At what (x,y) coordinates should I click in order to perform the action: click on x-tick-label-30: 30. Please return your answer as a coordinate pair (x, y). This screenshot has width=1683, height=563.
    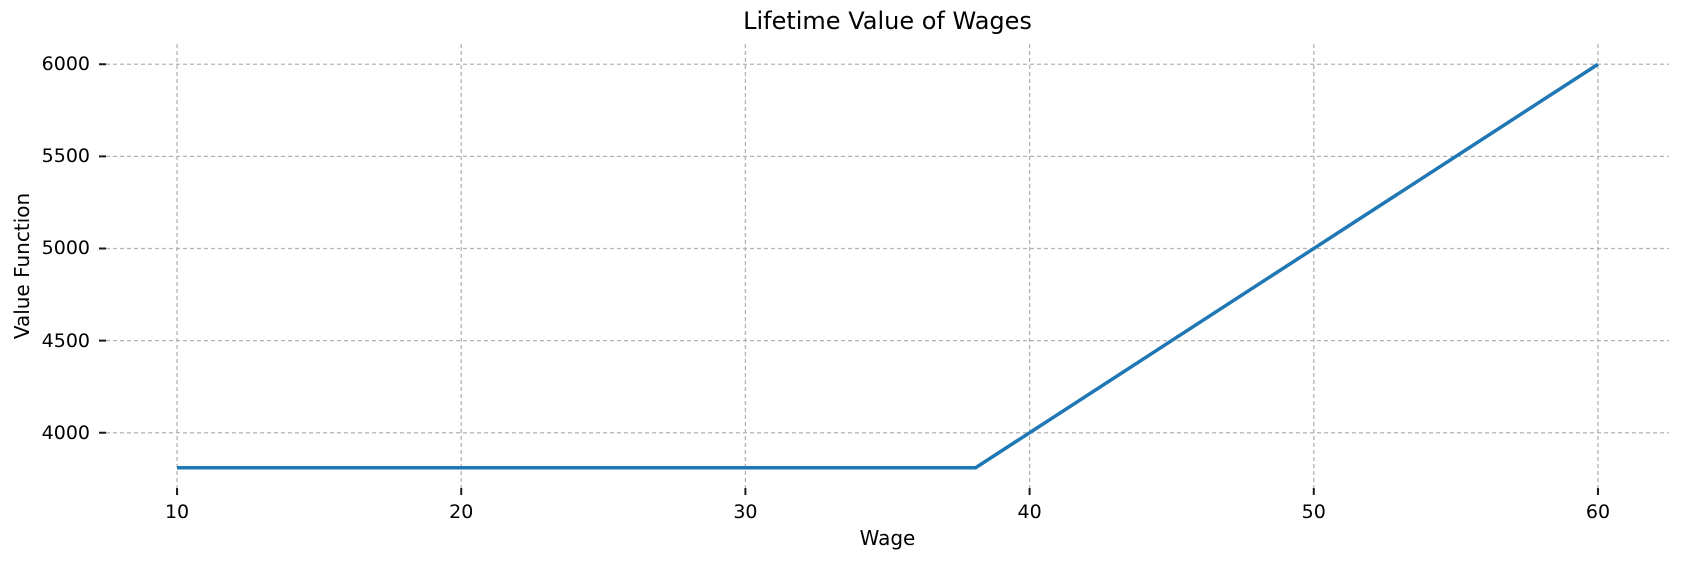
    Looking at the image, I should click on (745, 512).